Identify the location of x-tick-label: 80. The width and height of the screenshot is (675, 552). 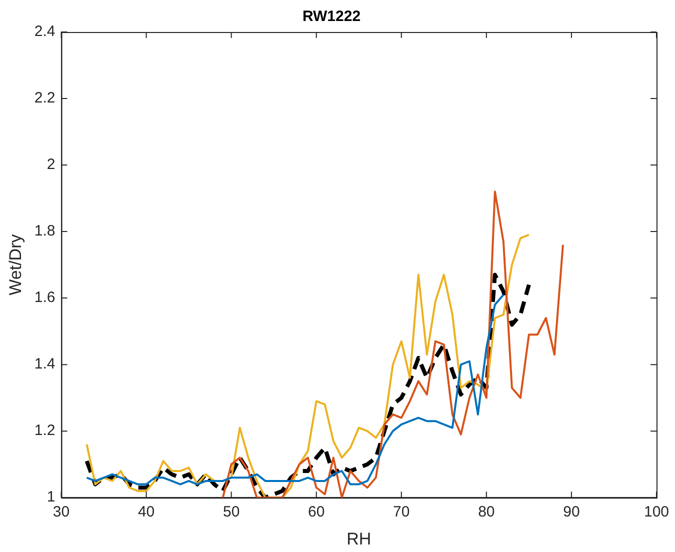
(486, 512).